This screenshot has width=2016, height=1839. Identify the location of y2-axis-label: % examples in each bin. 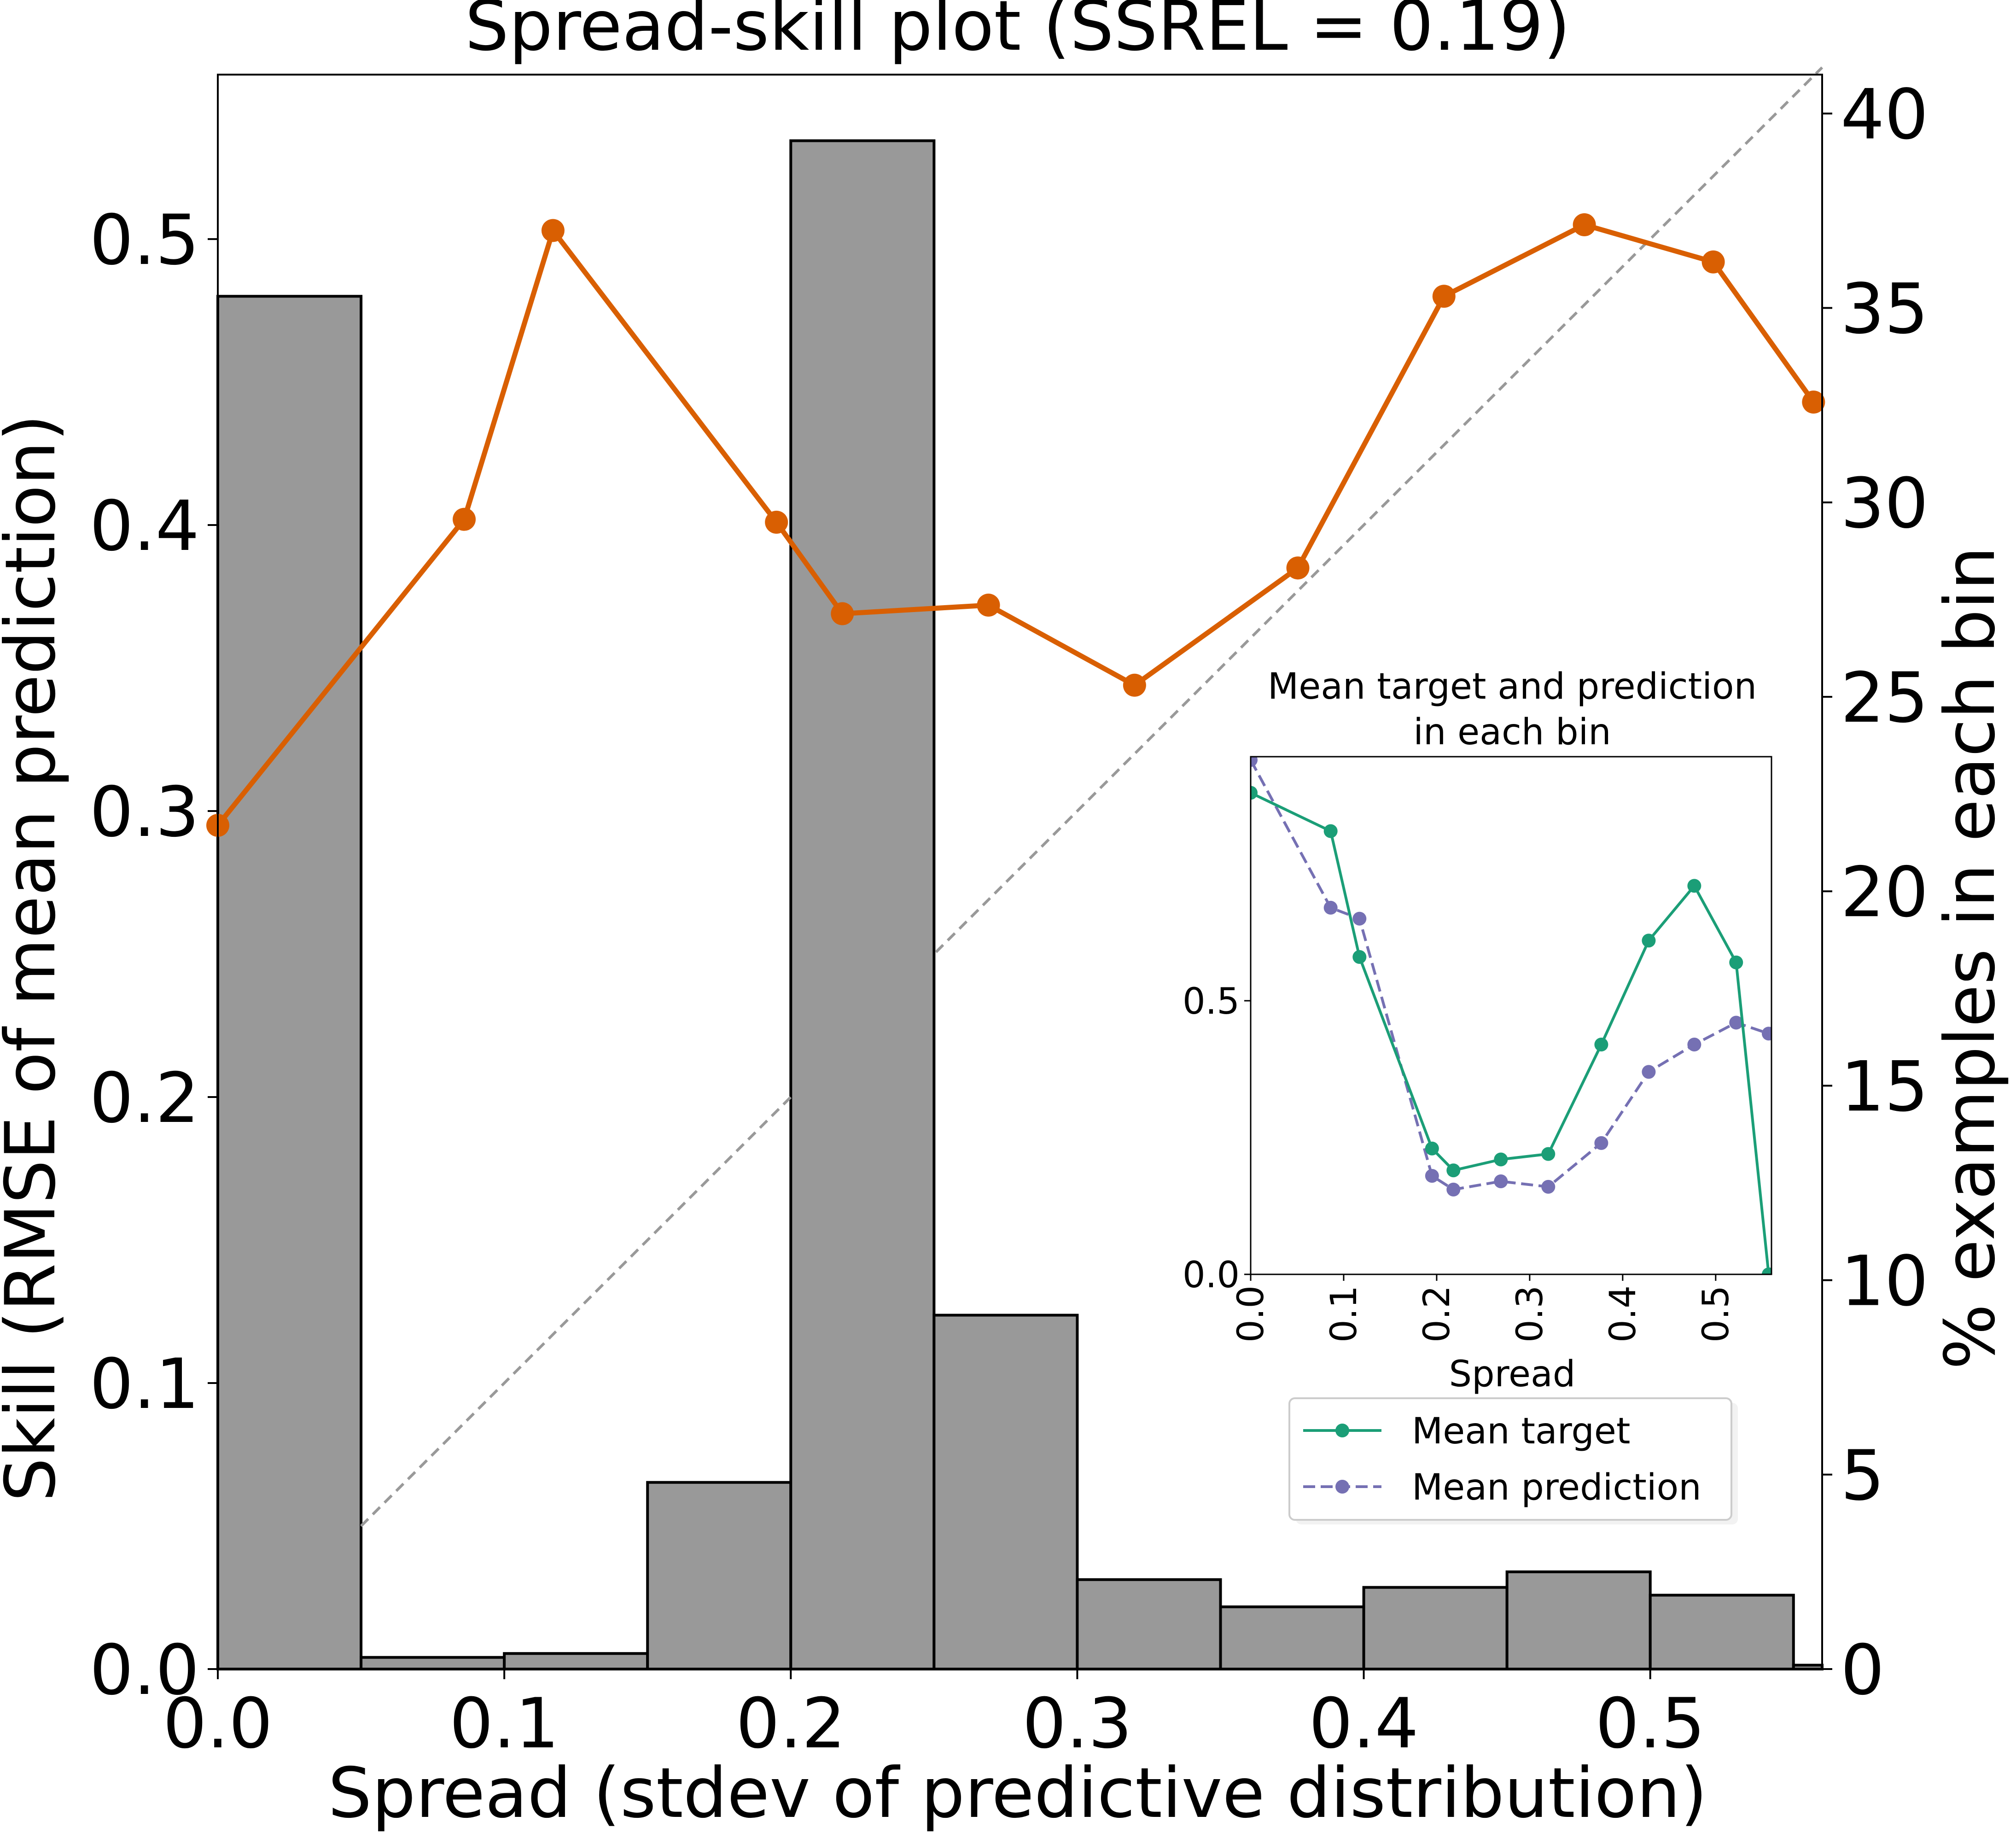
(1970, 958).